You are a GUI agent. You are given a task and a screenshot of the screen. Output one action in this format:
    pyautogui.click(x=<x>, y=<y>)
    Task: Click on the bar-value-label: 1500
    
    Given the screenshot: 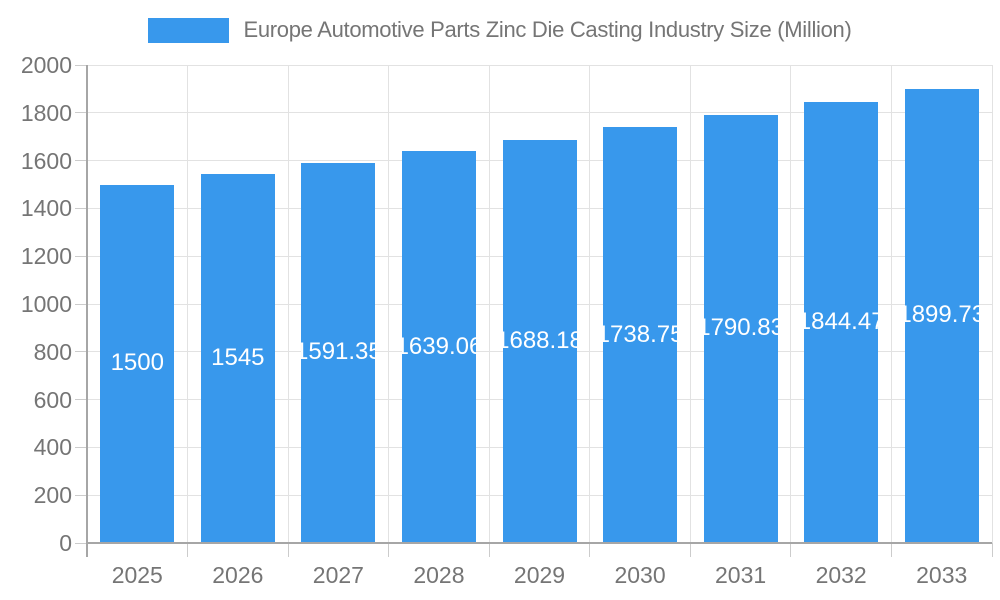 What is the action you would take?
    pyautogui.click(x=137, y=363)
    